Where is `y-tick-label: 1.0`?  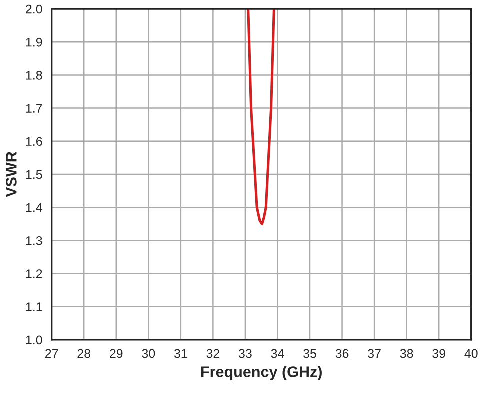 y-tick-label: 1.0 is located at coordinates (34, 340).